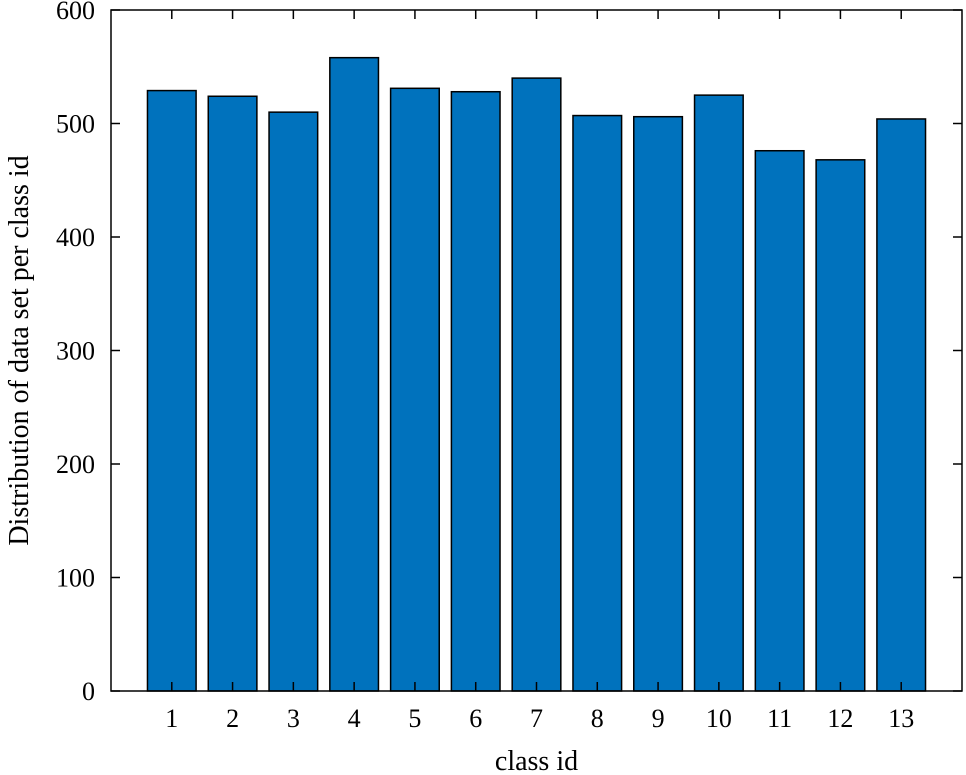 The width and height of the screenshot is (966, 775). What do you see at coordinates (232, 718) in the screenshot?
I see `x-tick-label: 2` at bounding box center [232, 718].